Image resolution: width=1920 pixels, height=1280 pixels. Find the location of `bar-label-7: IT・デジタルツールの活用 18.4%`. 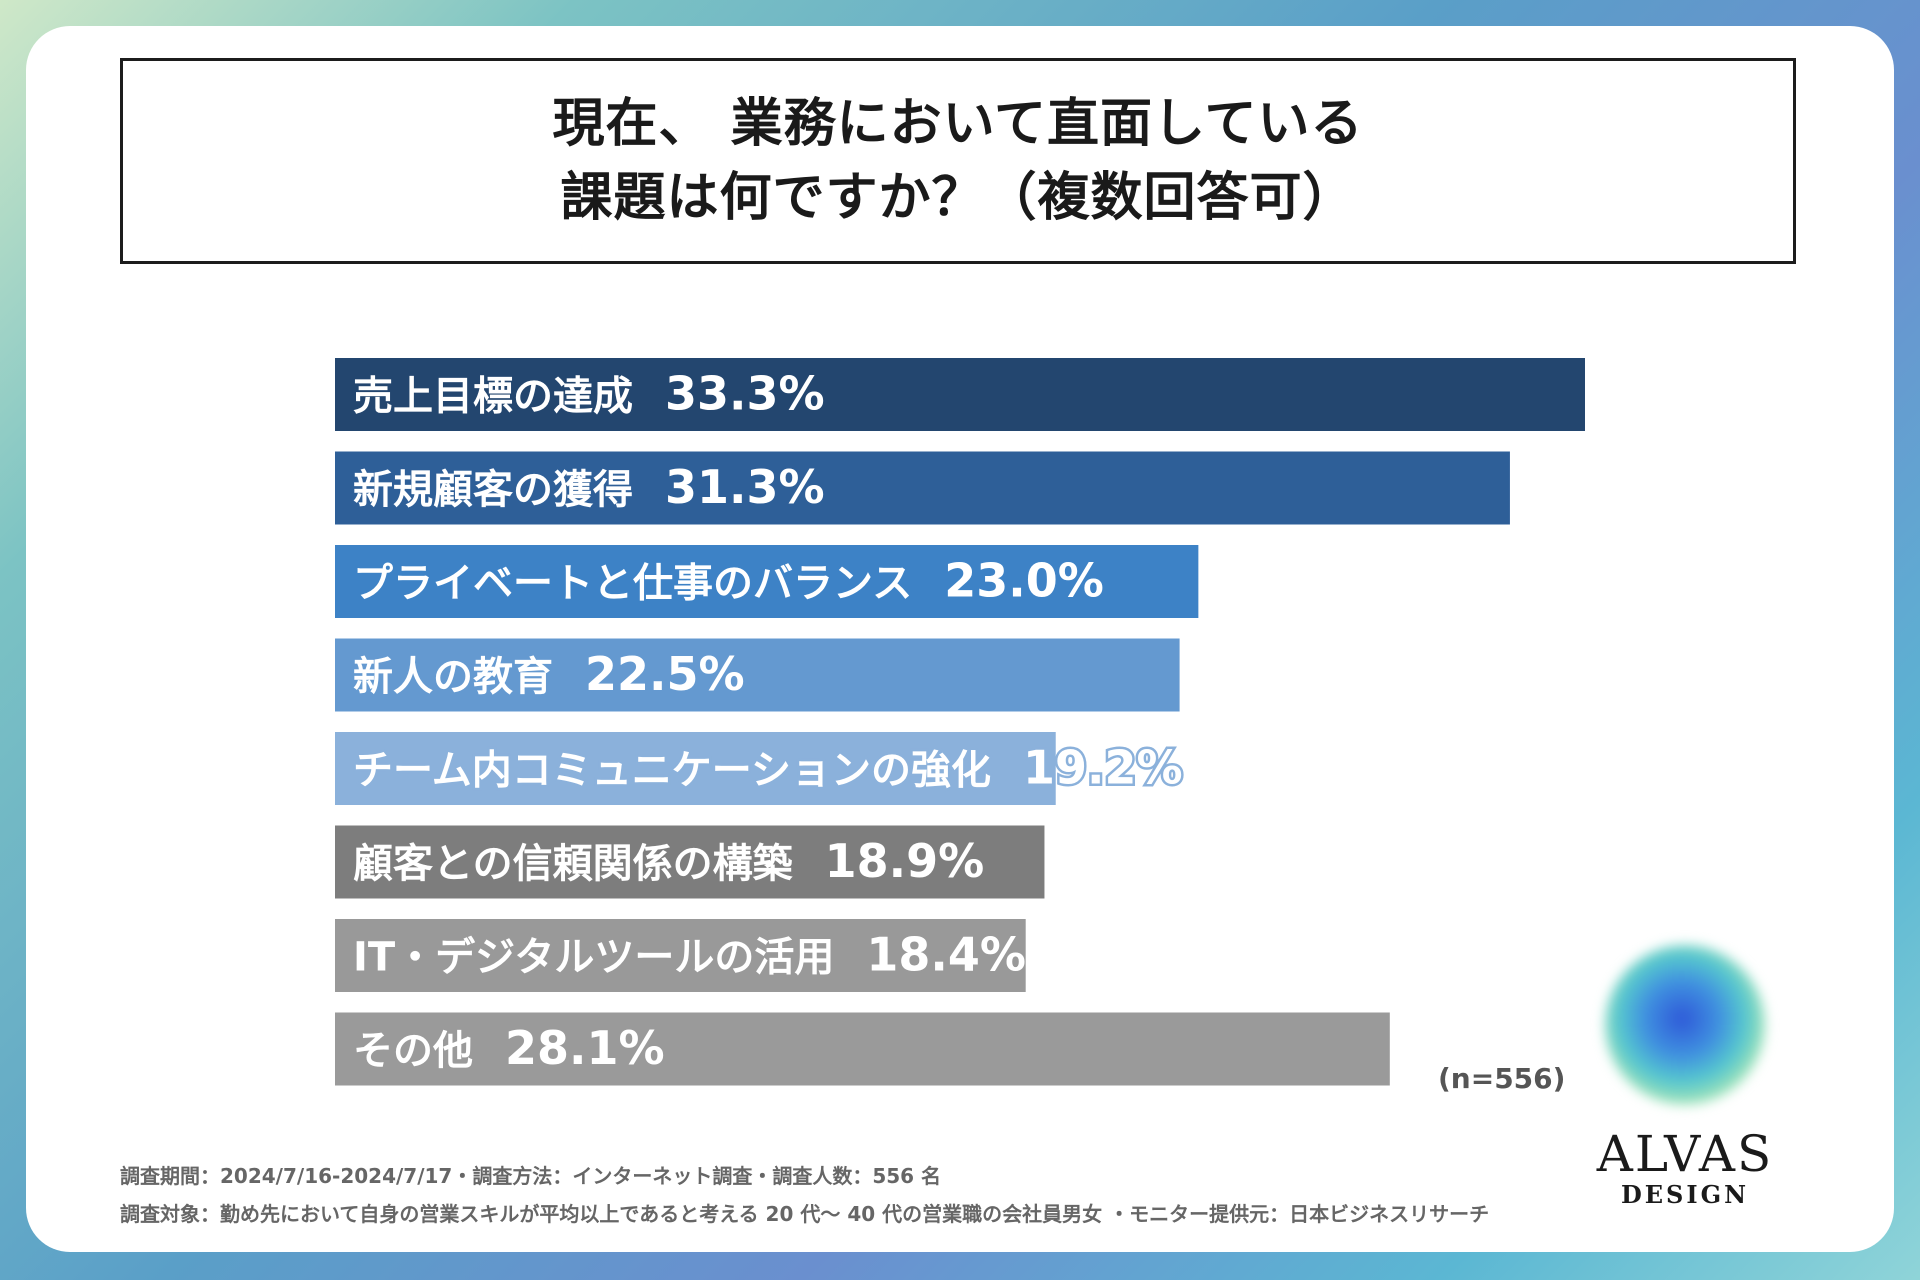

bar-label-7: IT・デジタルツールの活用 18.4% is located at coordinates (689, 955).